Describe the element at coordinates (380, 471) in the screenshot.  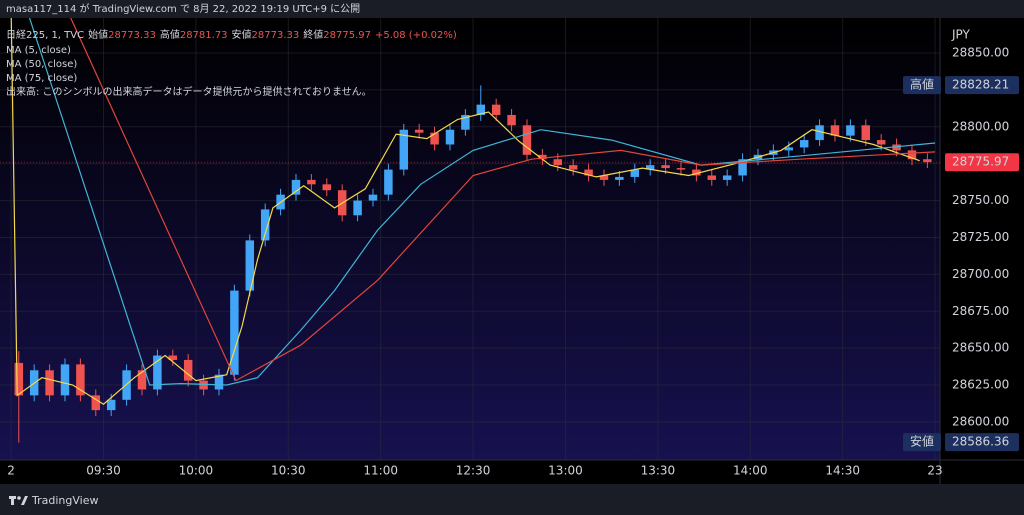
I see `x-tick-label: 11:00` at that location.